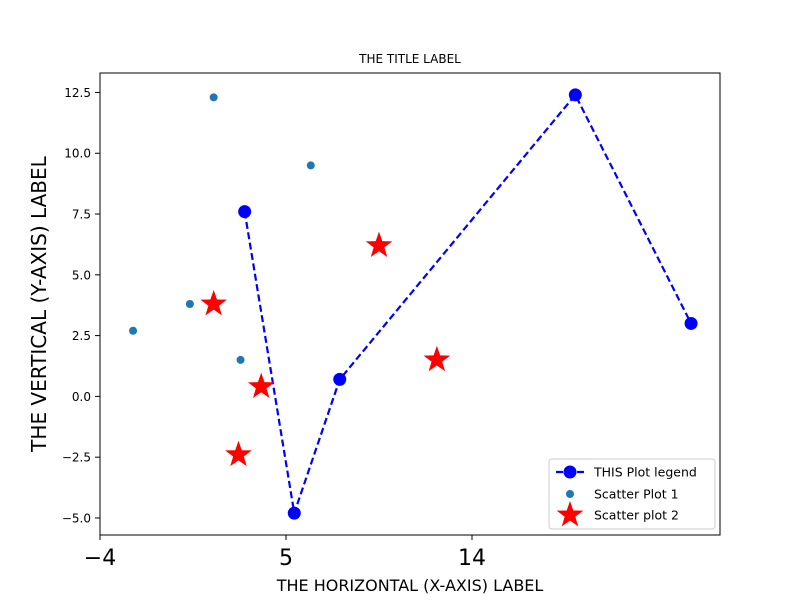 Image resolution: width=800 pixels, height=600 pixels. What do you see at coordinates (81, 215) in the screenshot?
I see `y-tick-label: 7.5` at bounding box center [81, 215].